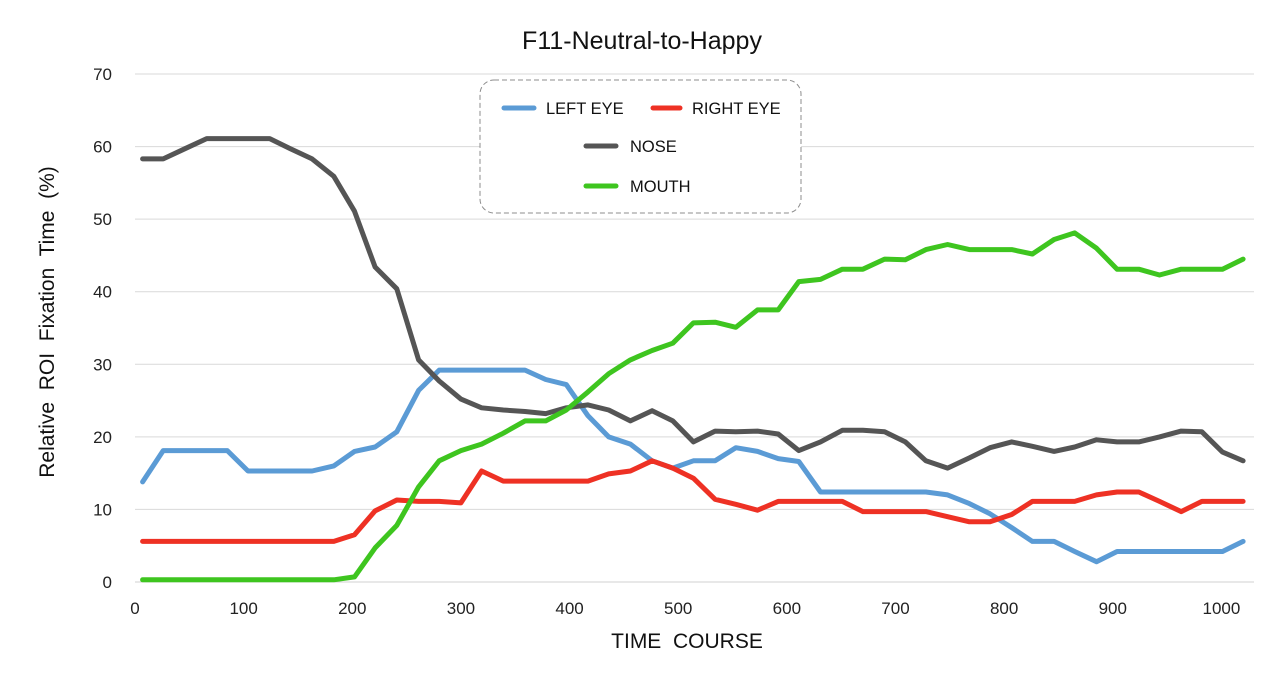  What do you see at coordinates (1221, 608) in the screenshot?
I see `x-tick-label: 1000` at bounding box center [1221, 608].